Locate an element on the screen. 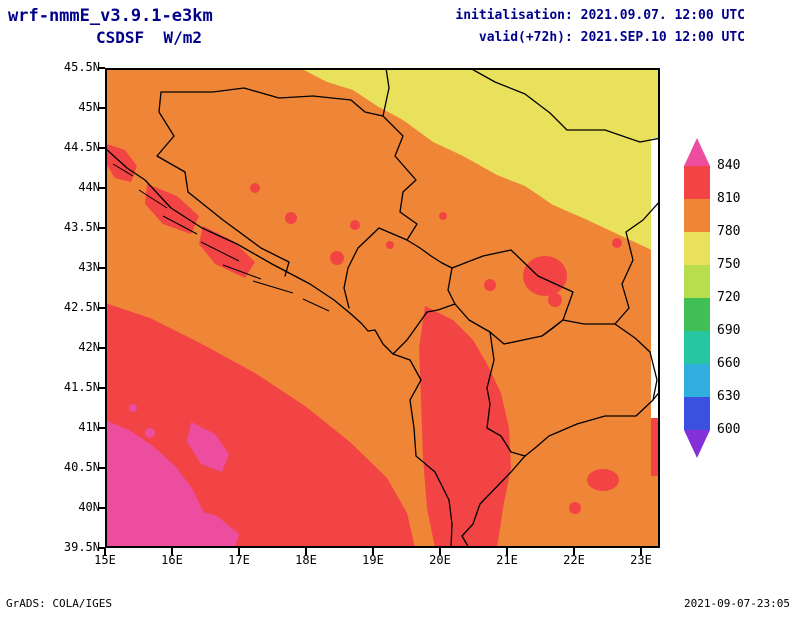 This screenshot has height=618, width=800. lon-label: 15E is located at coordinates (105, 560).